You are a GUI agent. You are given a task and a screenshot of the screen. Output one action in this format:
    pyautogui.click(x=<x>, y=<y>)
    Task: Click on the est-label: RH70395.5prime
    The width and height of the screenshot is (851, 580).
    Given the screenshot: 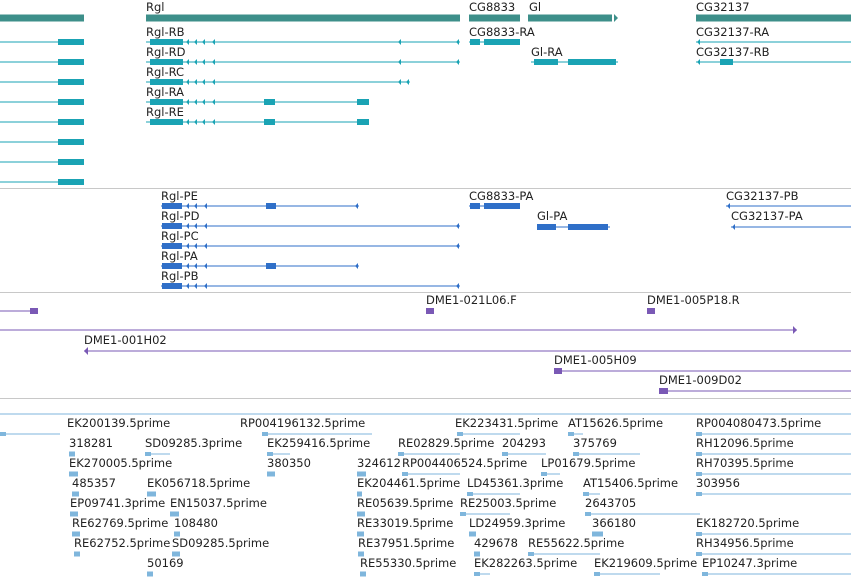 What is the action you would take?
    pyautogui.click(x=745, y=463)
    